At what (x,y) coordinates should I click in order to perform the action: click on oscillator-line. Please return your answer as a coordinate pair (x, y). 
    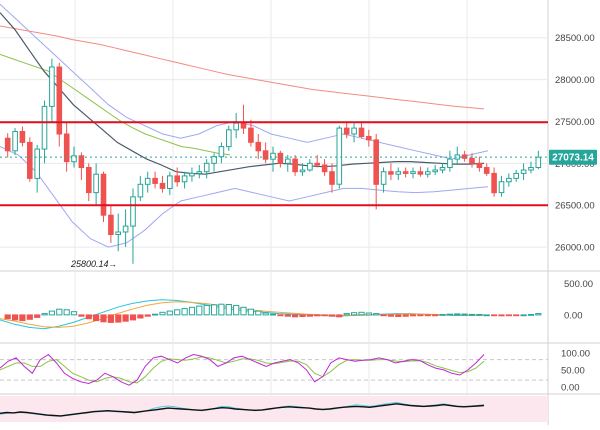
    Looking at the image, I should click on (242, 410).